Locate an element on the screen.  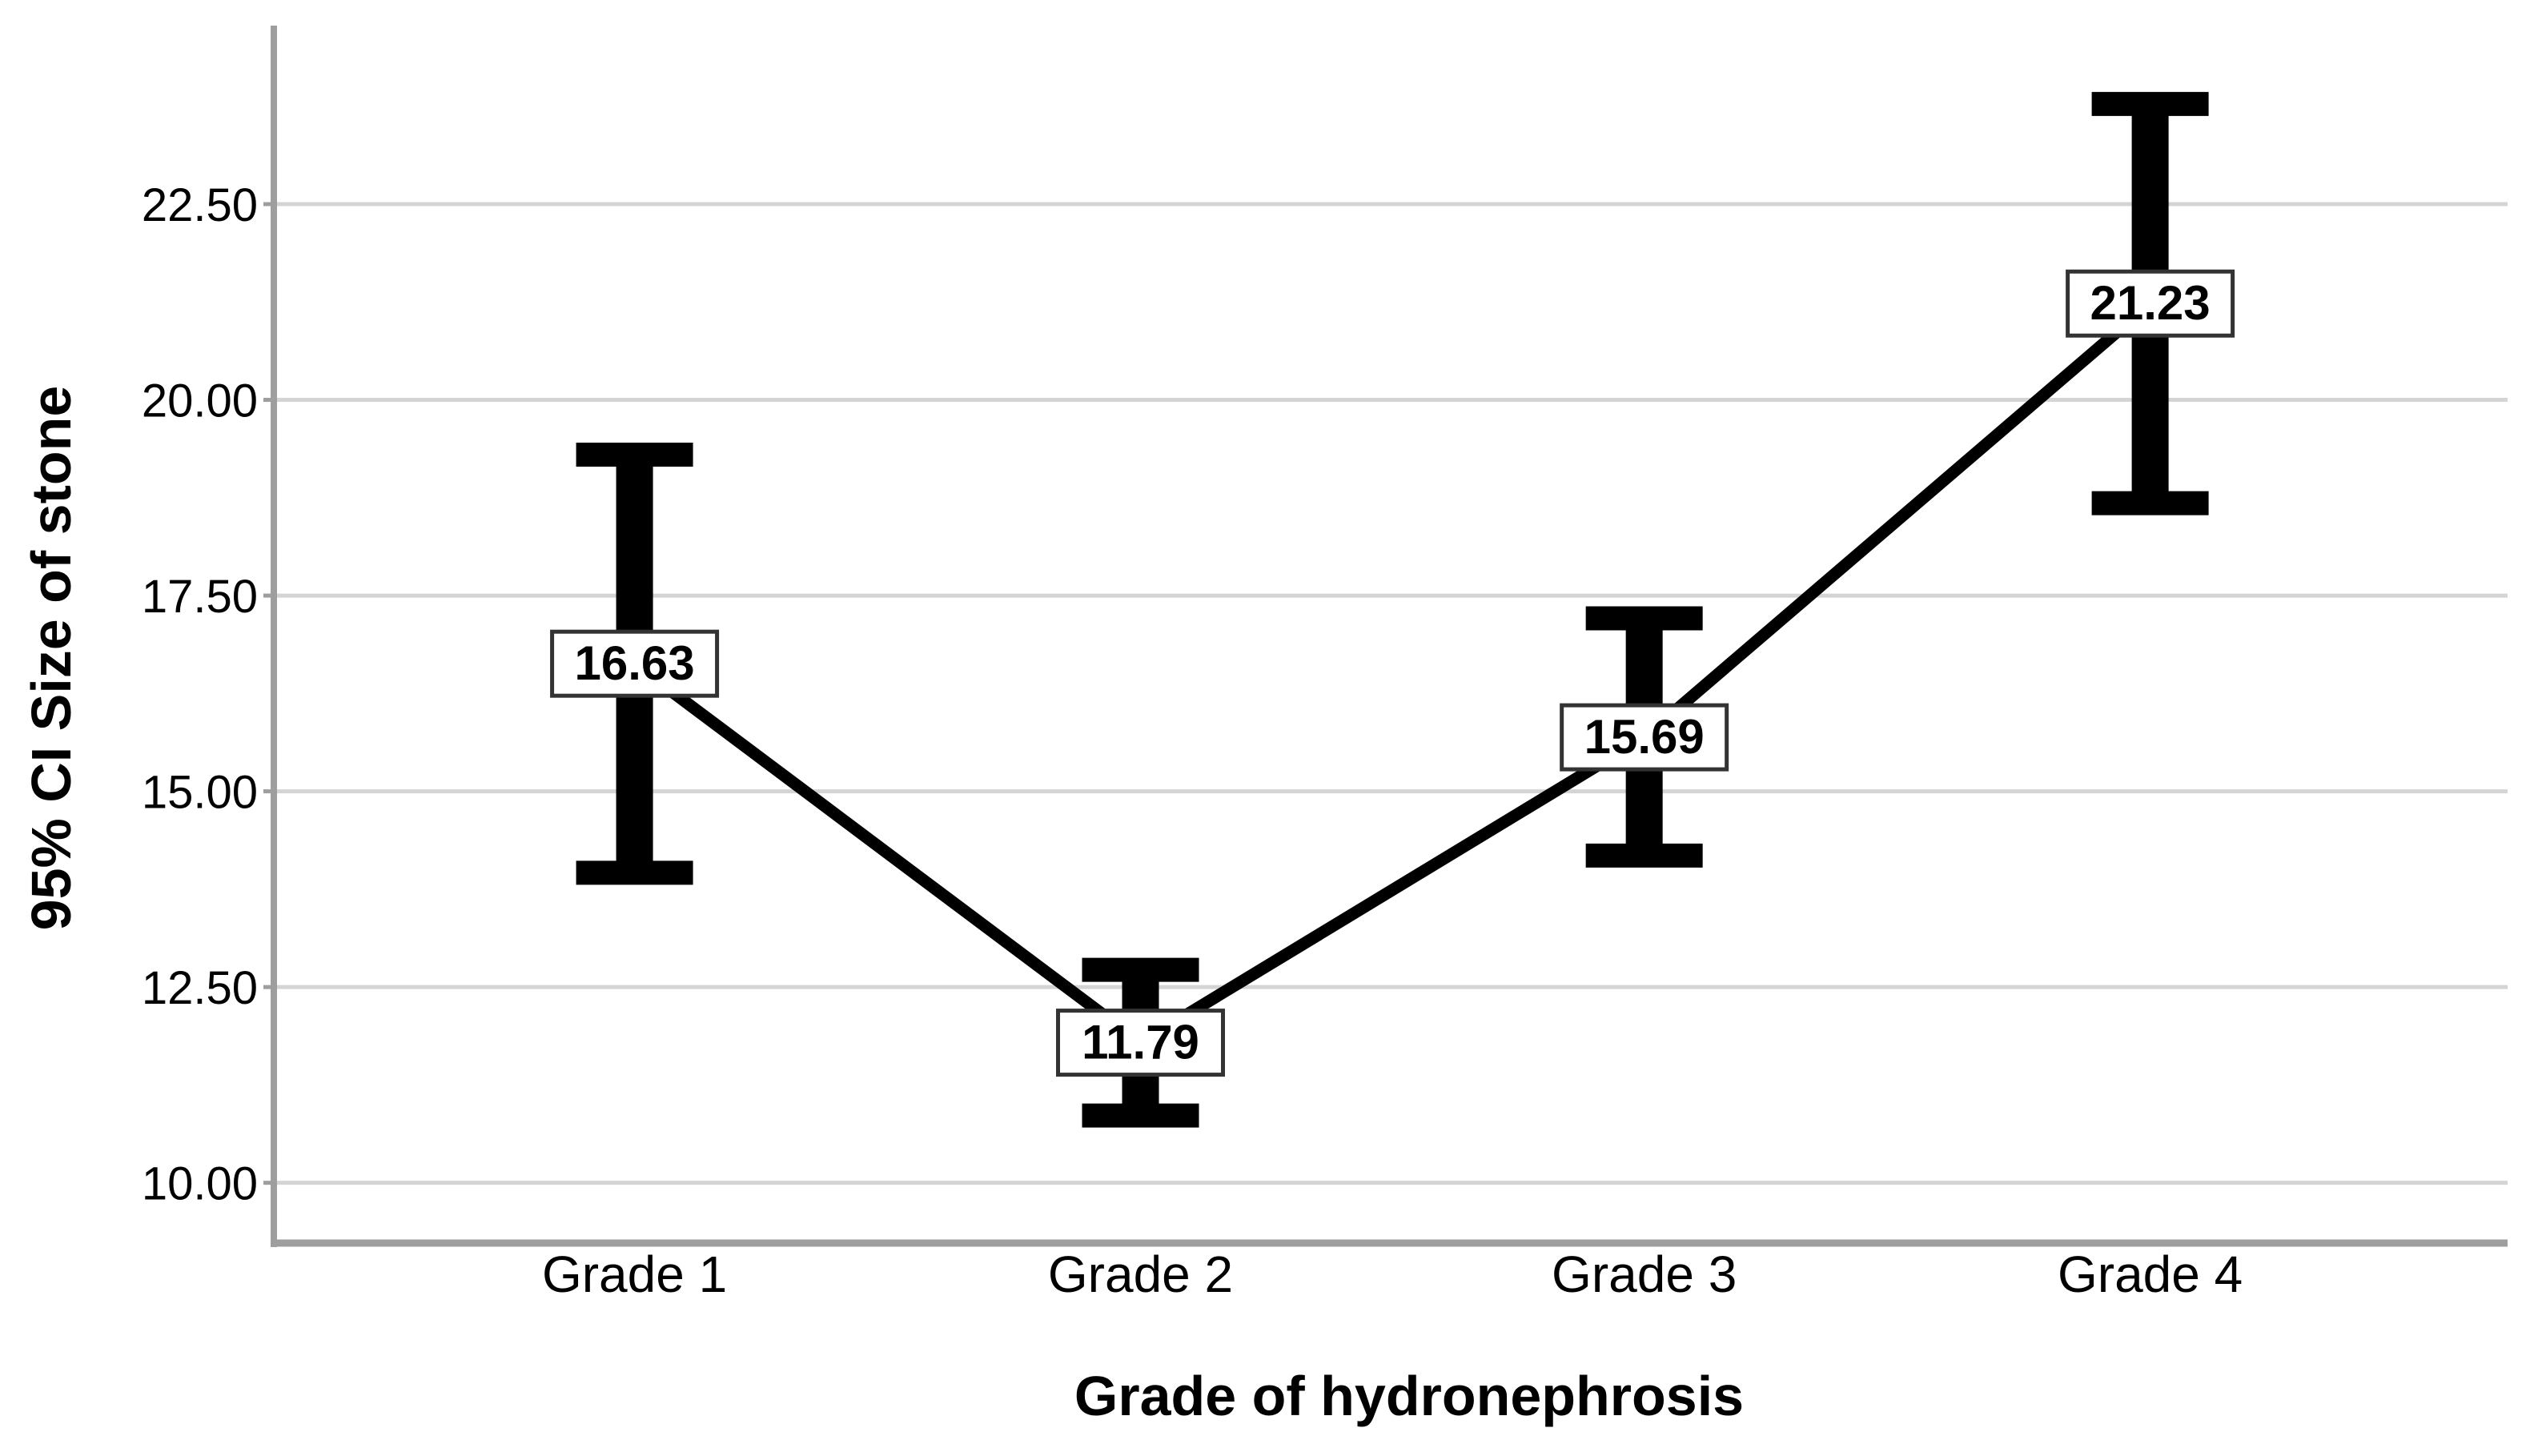
y-tick-label: 17.50 is located at coordinates (200, 597).